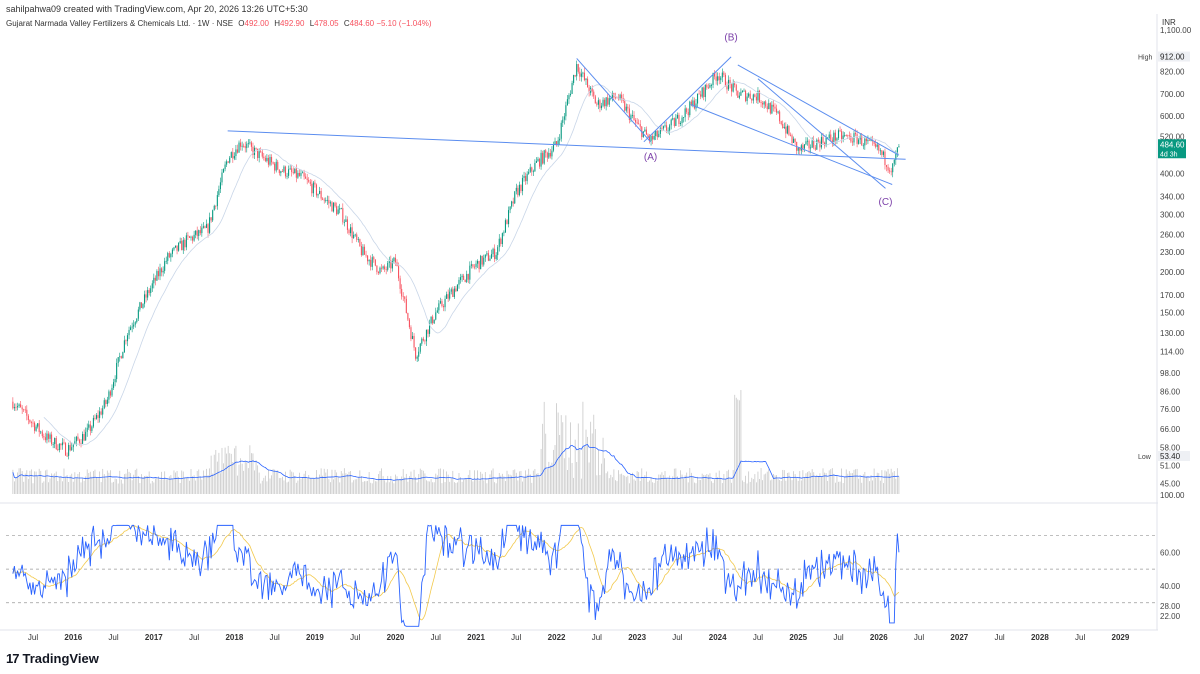  What do you see at coordinates (1145, 58) in the screenshot?
I see `high-tag: High` at bounding box center [1145, 58].